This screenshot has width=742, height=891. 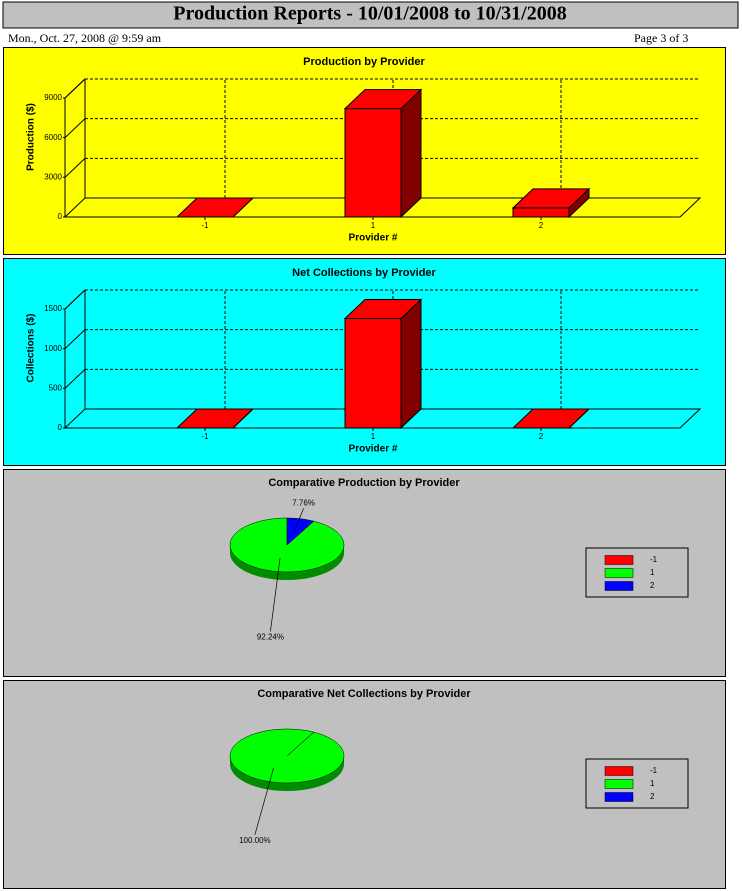 What do you see at coordinates (53, 308) in the screenshot?
I see `y-tick-label: 1500` at bounding box center [53, 308].